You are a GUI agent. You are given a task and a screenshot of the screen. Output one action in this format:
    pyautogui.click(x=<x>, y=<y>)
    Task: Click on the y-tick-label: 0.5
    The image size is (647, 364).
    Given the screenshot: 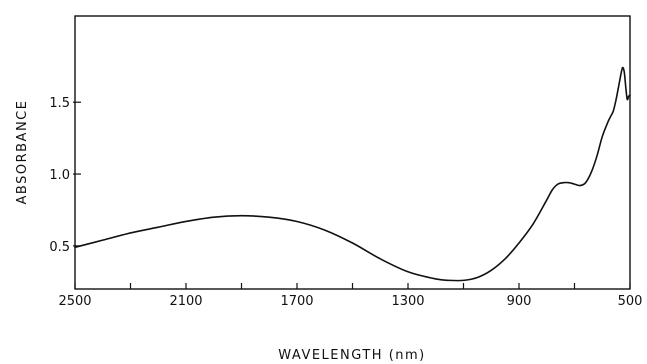 What is the action you would take?
    pyautogui.click(x=59, y=247)
    